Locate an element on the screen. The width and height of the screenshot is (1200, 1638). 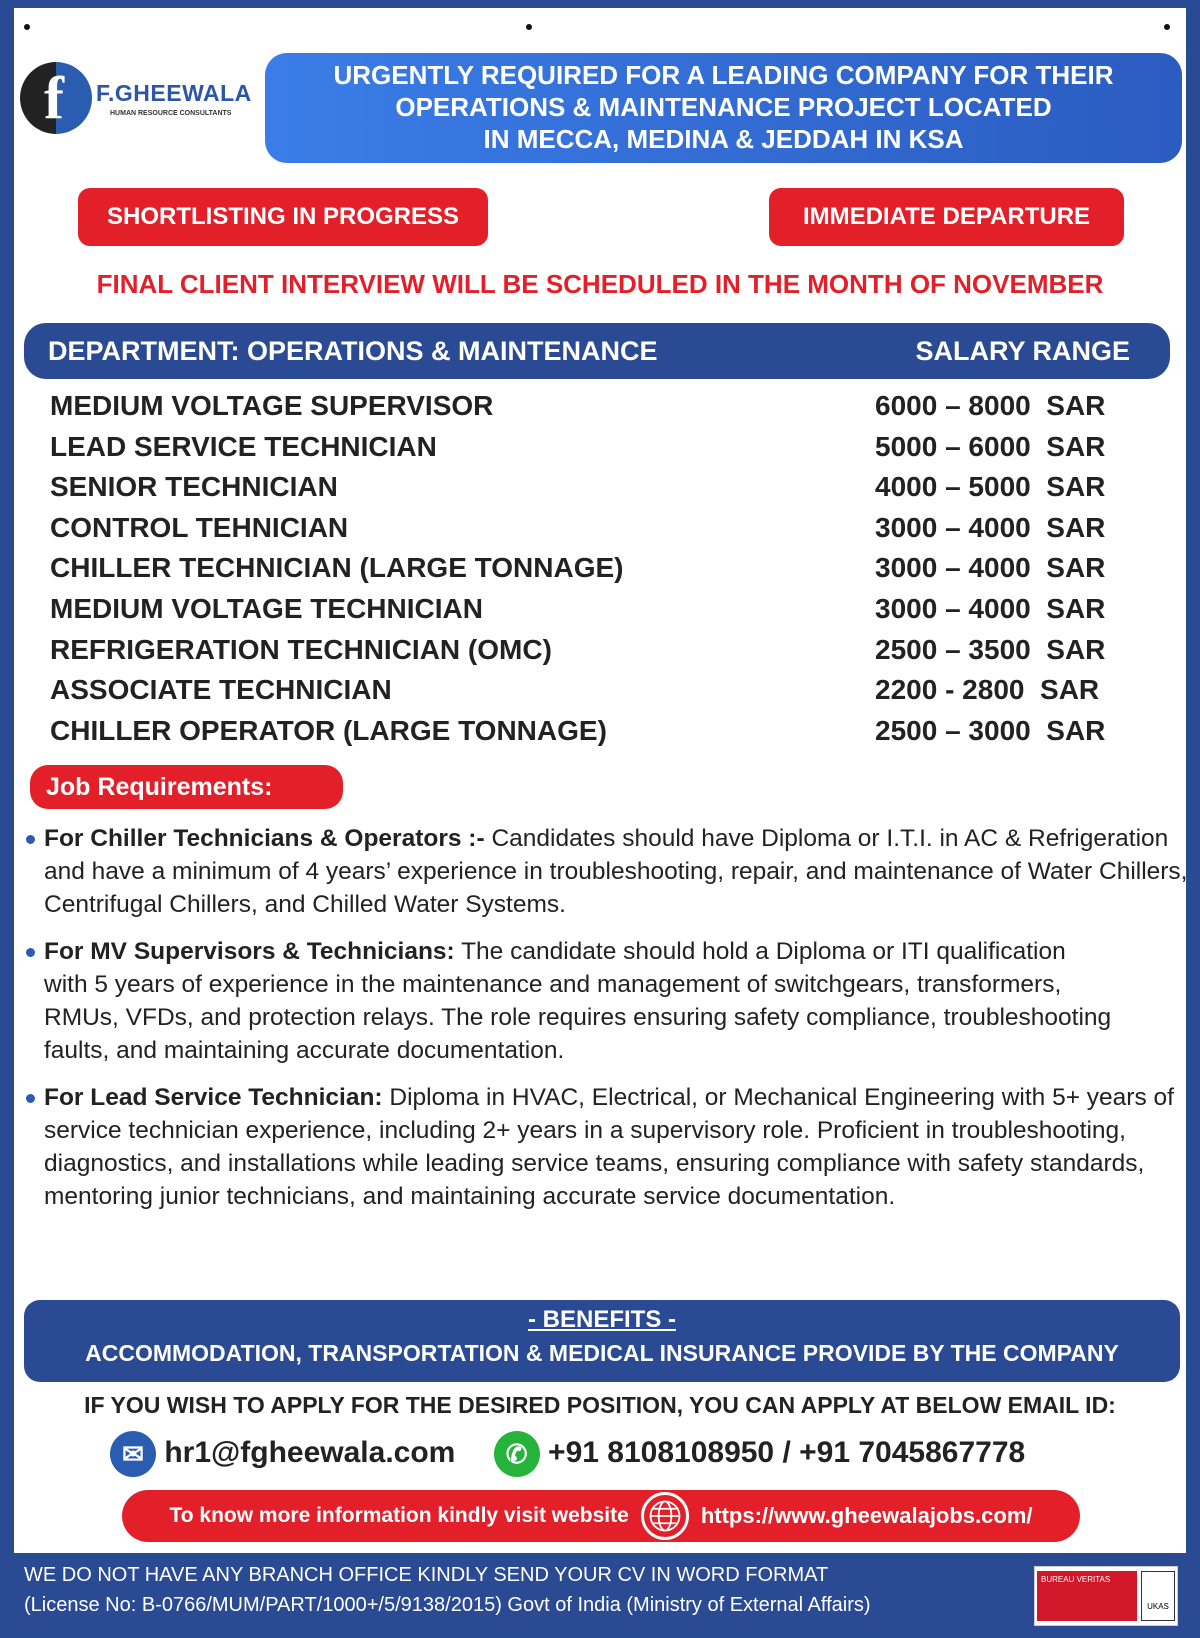
requirement-label: For Chiller Technicians & Operators :- is located at coordinates (264, 838).